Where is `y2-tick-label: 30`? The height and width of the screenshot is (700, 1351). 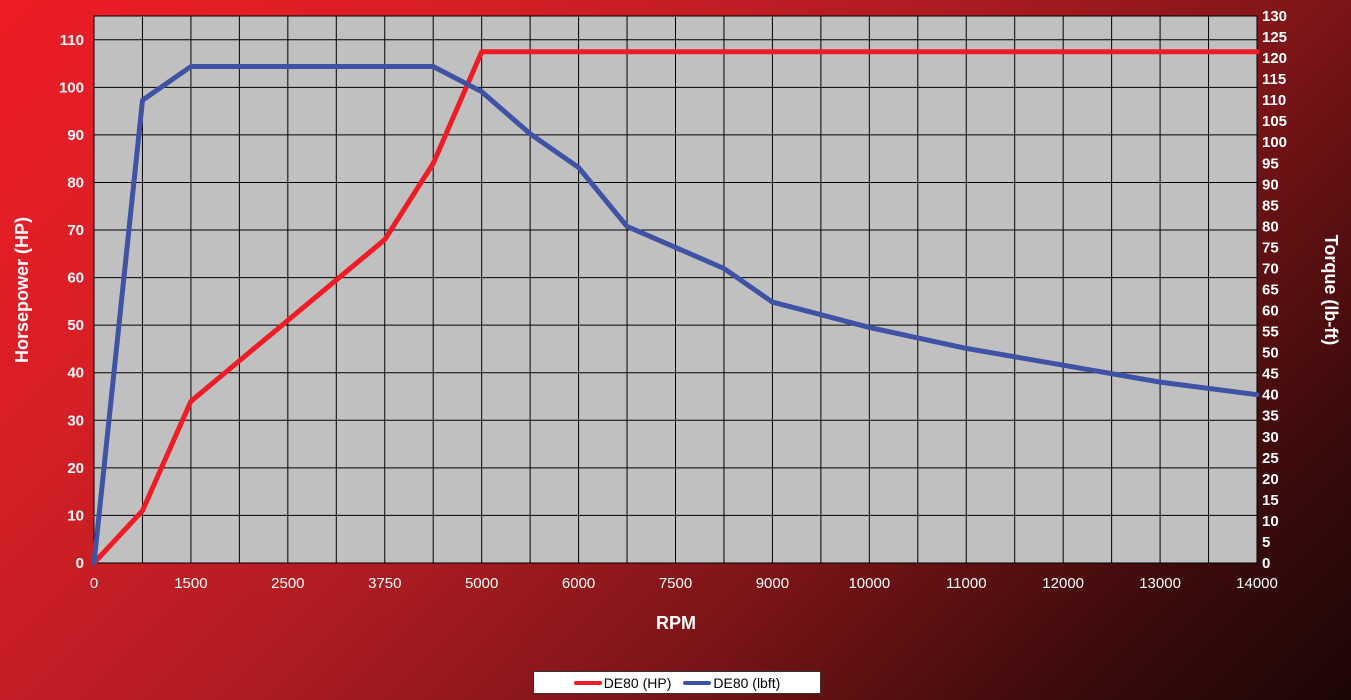 y2-tick-label: 30 is located at coordinates (1270, 437).